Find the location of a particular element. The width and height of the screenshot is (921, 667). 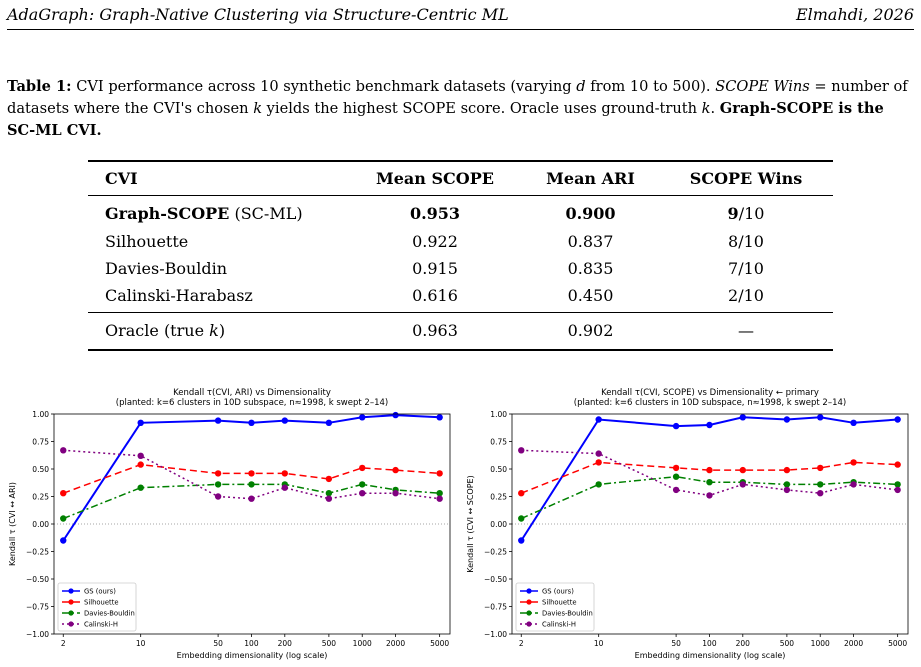

table-bottom-rule is located at coordinates (460, 350).